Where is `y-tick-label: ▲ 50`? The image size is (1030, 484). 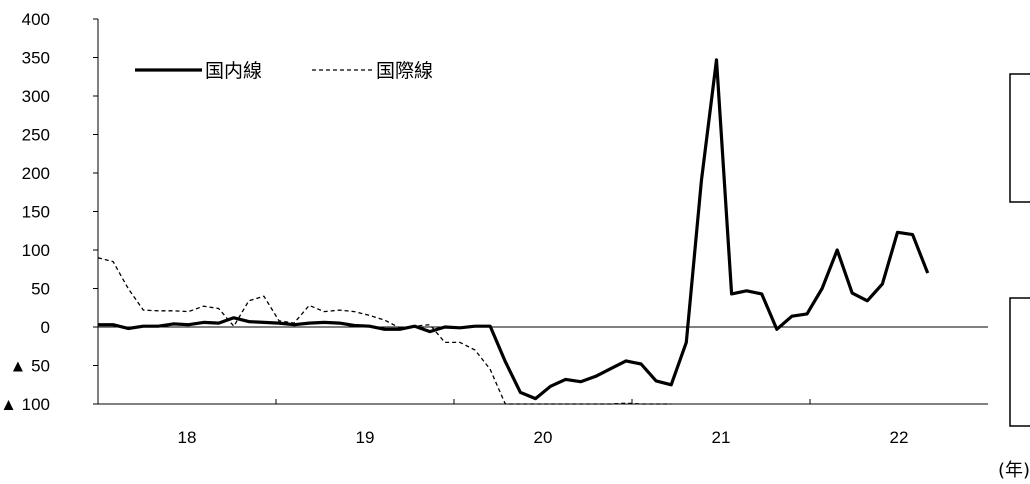
y-tick-label: ▲ 50 is located at coordinates (30, 366).